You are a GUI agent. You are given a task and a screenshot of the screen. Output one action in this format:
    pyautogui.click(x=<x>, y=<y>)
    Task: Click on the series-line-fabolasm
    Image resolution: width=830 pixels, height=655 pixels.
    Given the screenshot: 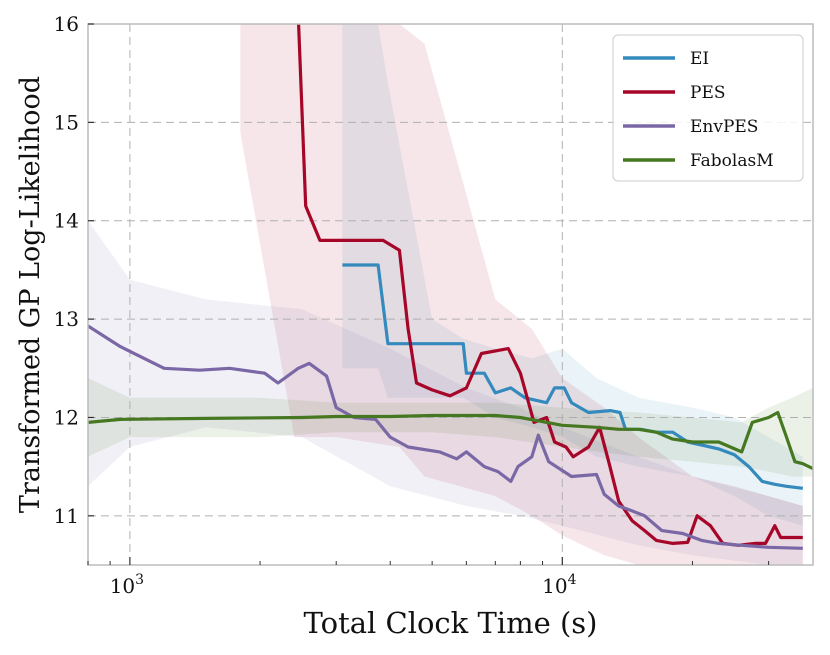 What is the action you would take?
    pyautogui.click(x=450, y=440)
    